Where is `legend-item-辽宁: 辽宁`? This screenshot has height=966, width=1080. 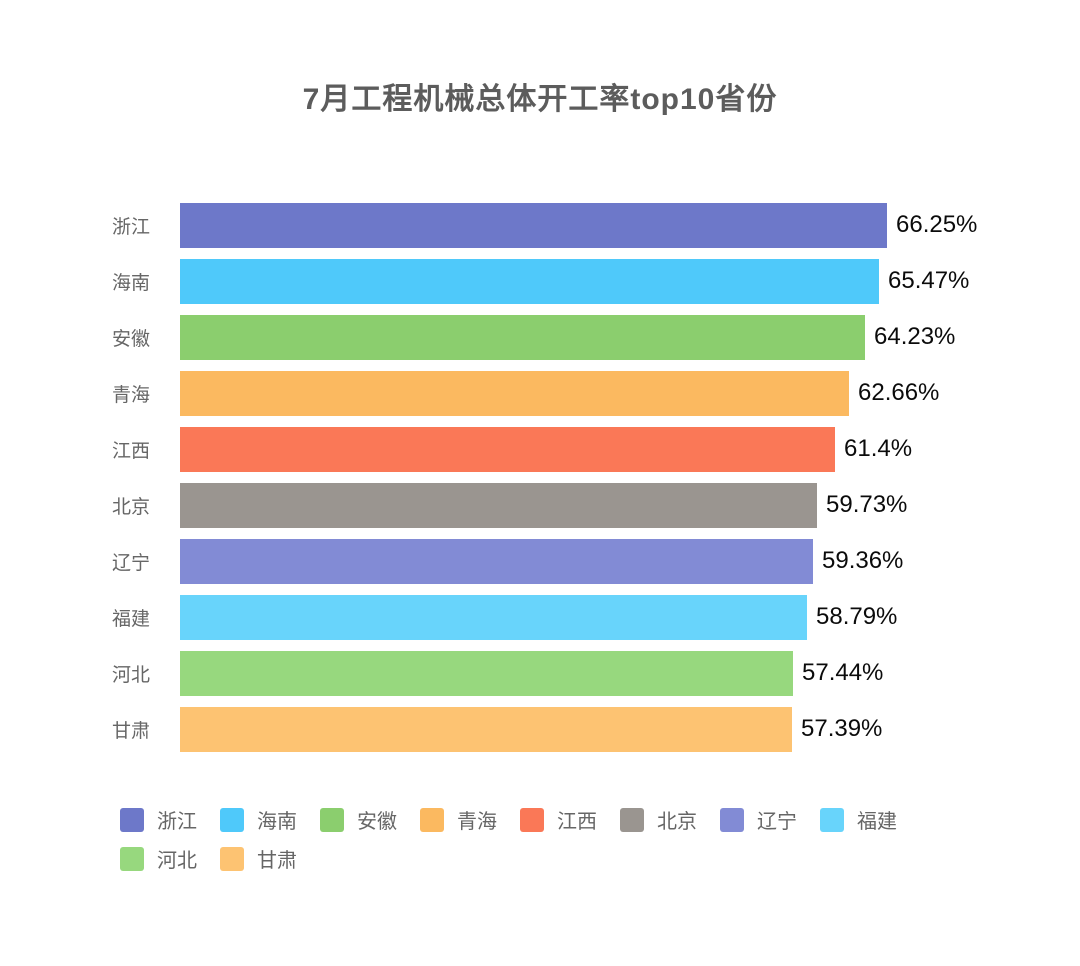 legend-item-辽宁: 辽宁 is located at coordinates (758, 819).